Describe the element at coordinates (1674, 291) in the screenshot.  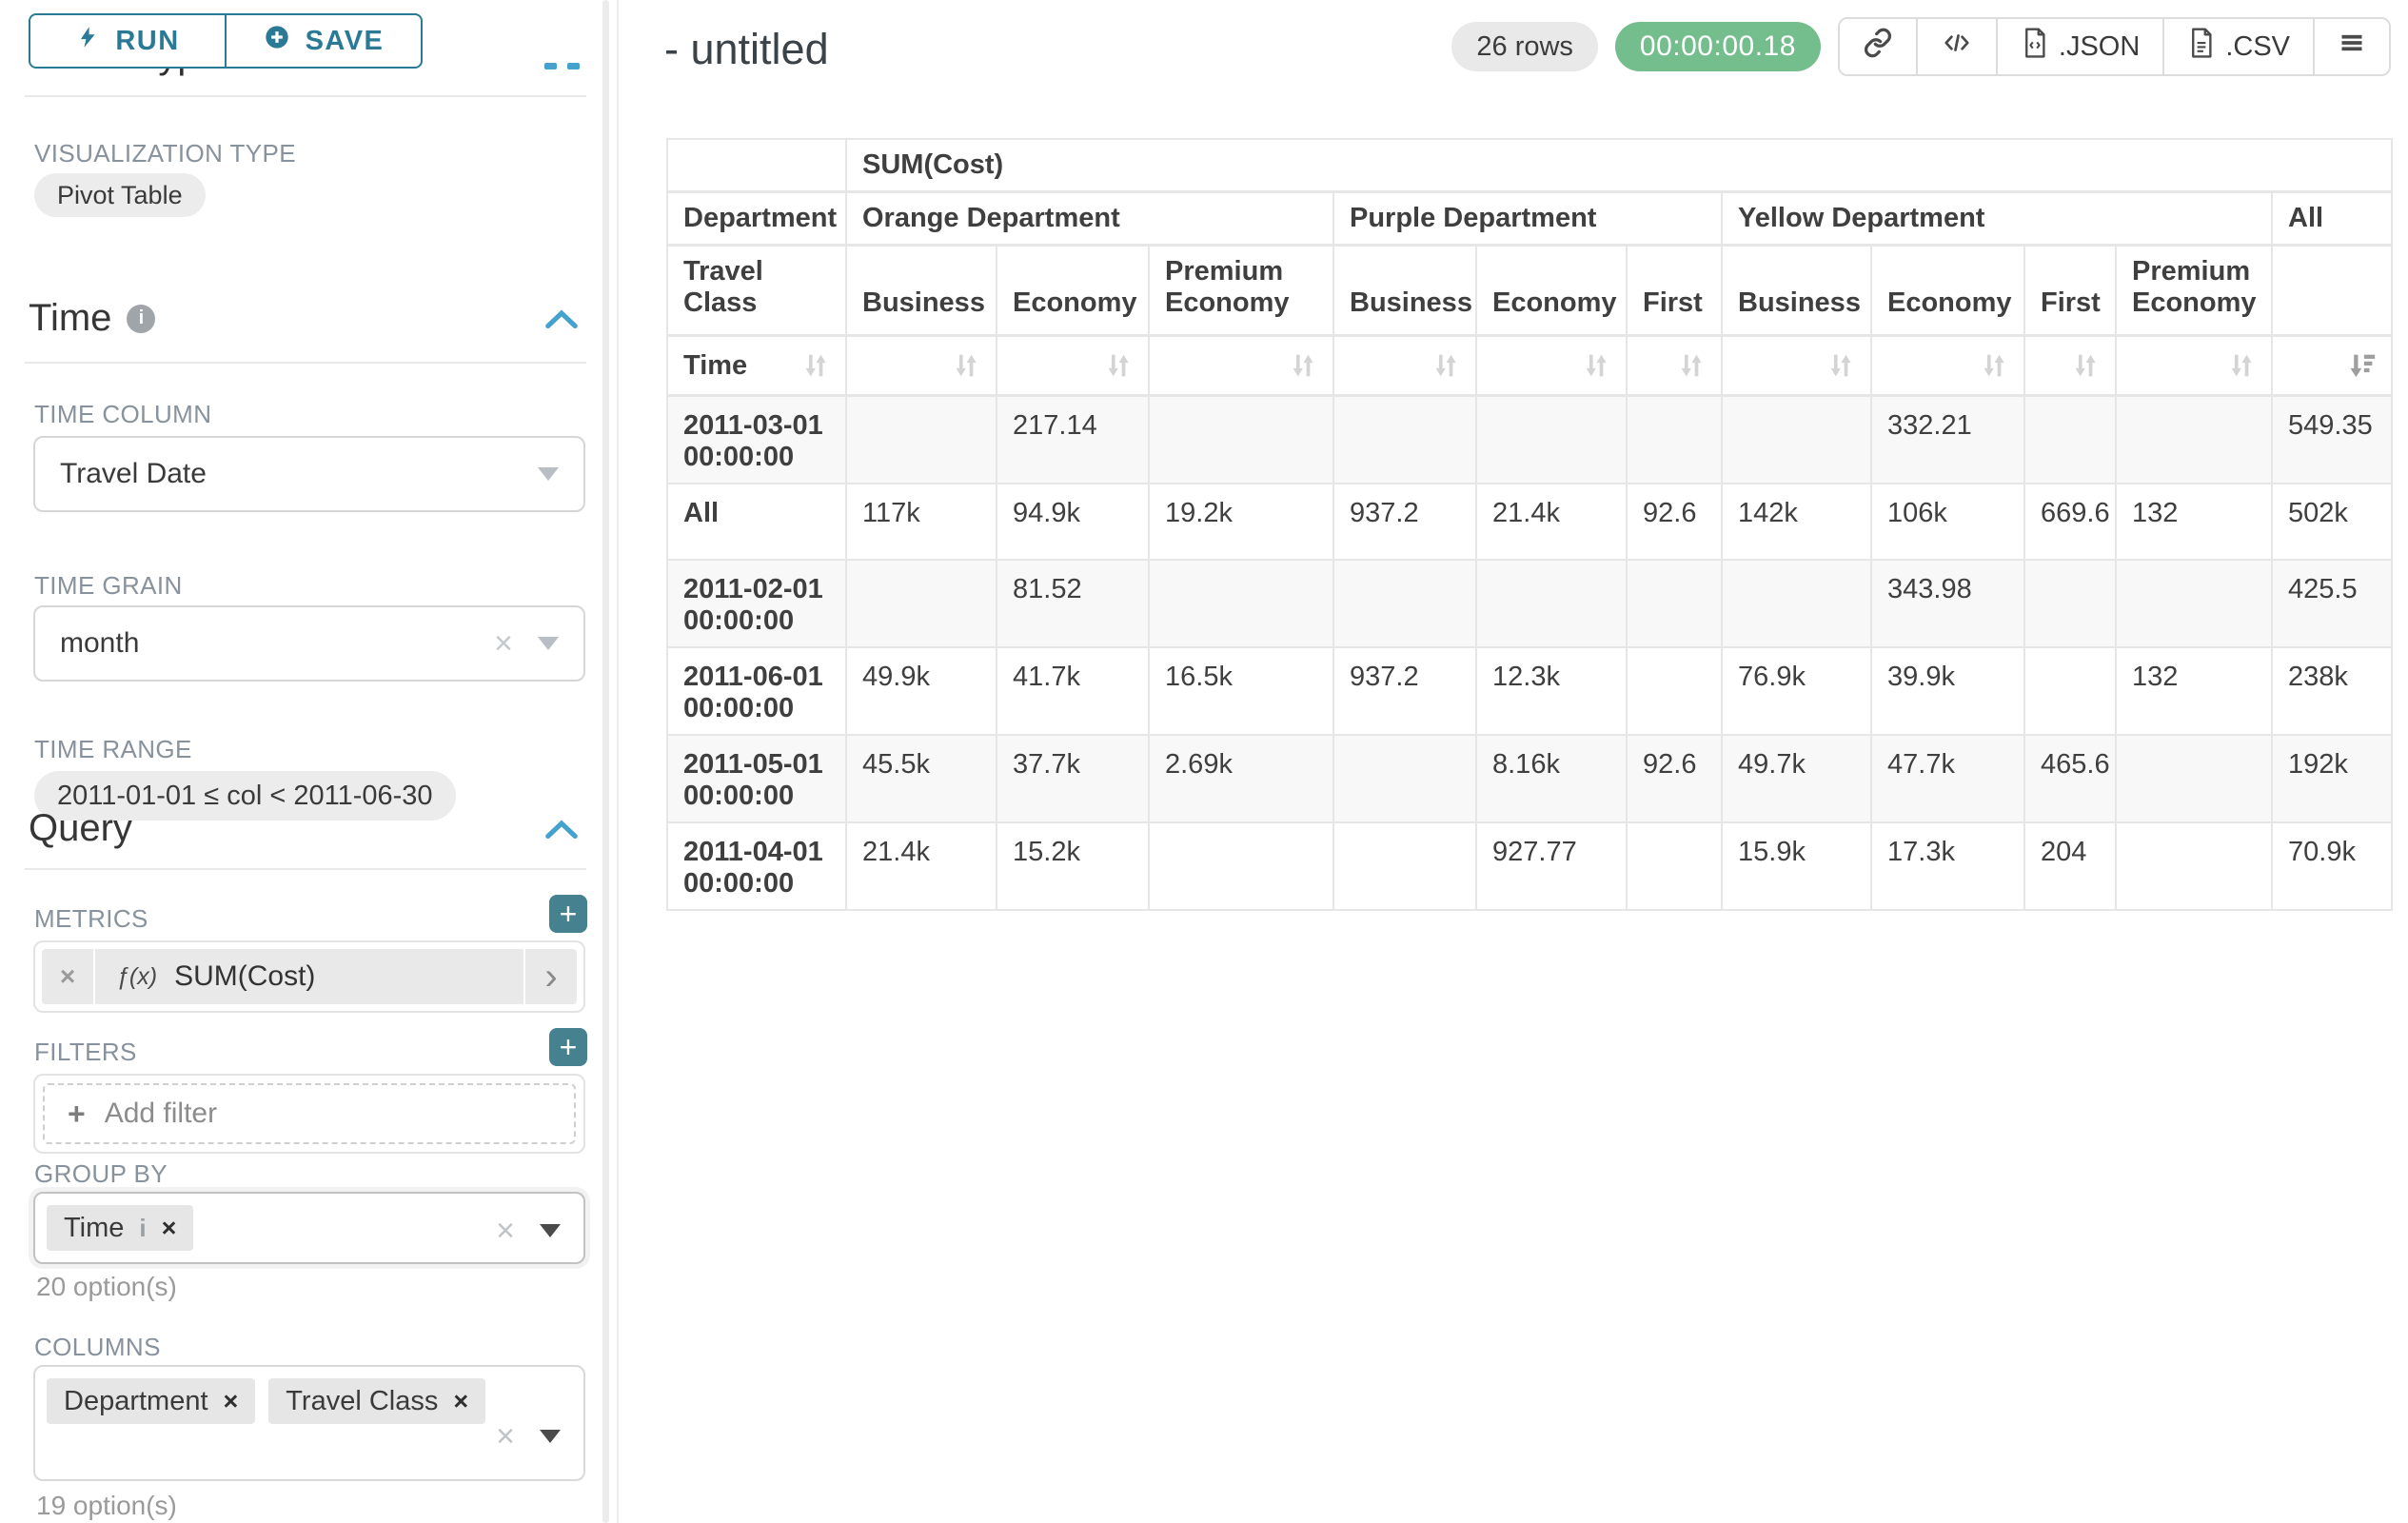
I see `class-header: First` at that location.